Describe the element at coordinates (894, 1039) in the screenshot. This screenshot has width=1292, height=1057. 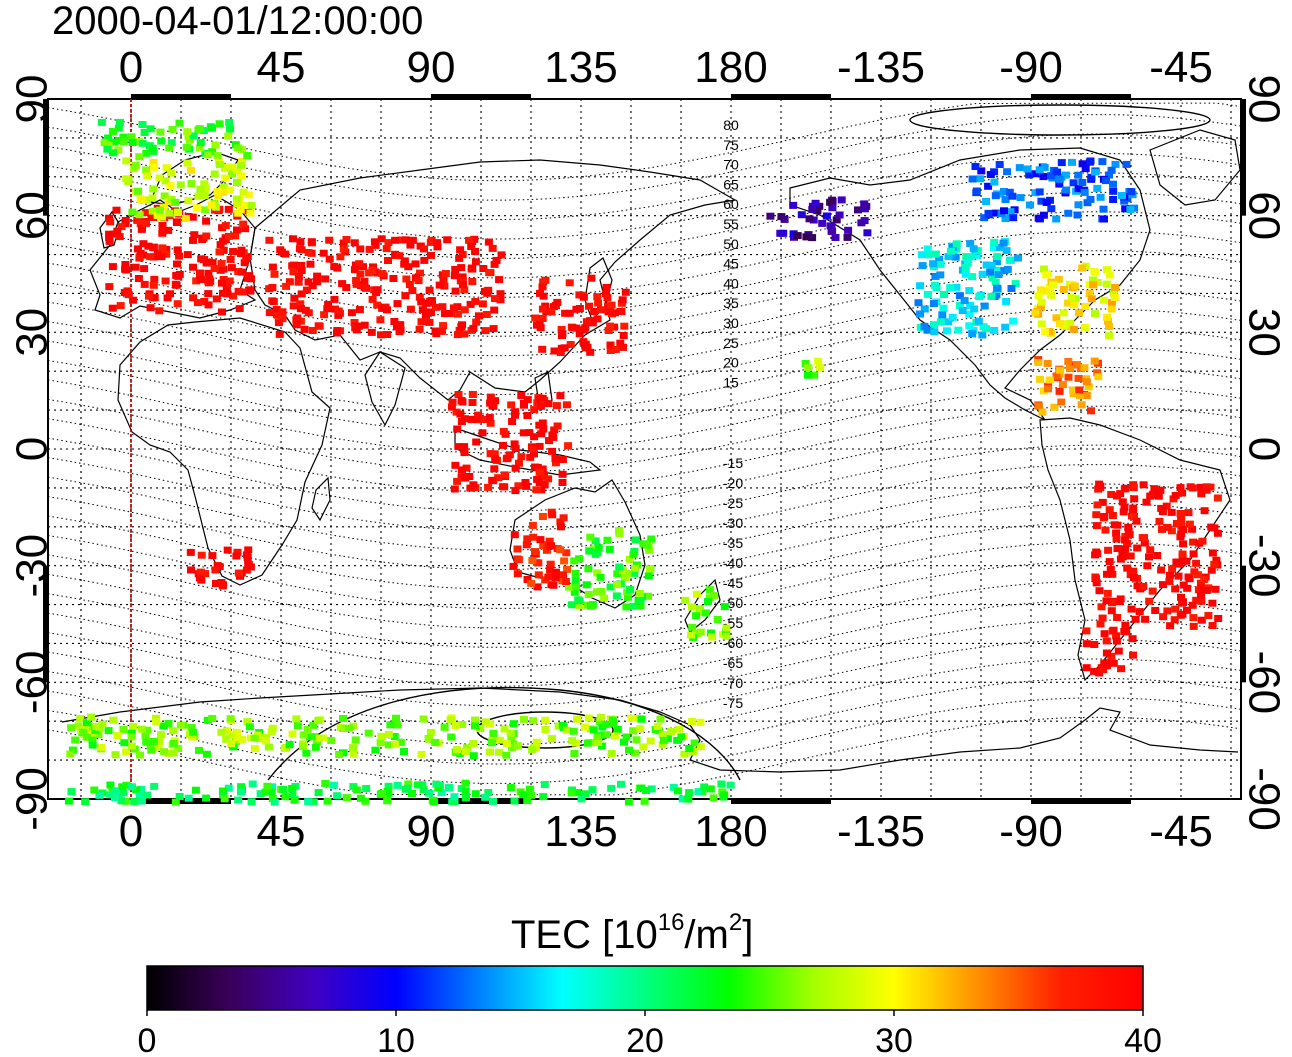
I see `colorbar-tick-label: 30` at that location.